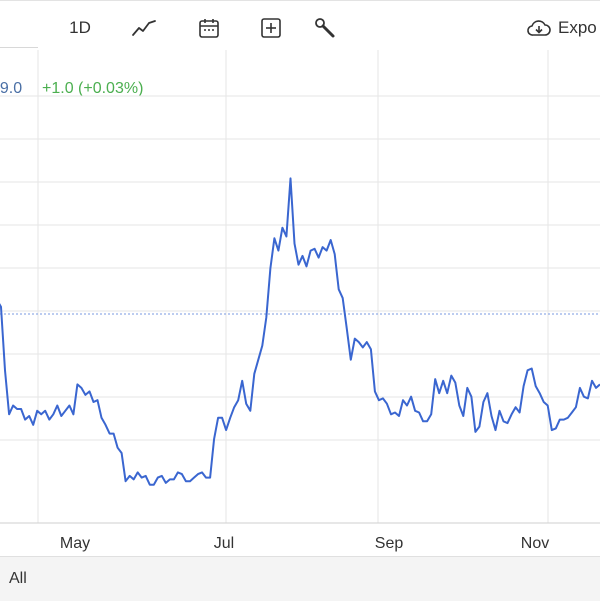 The height and width of the screenshot is (601, 600). I want to click on add-indicator-icon, so click(271, 28).